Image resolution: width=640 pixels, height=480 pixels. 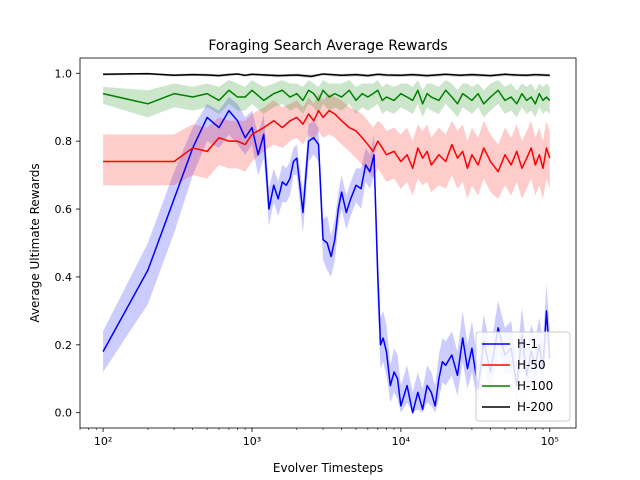 What do you see at coordinates (401, 441) in the screenshot?
I see `x-tick-label: 10⁴` at bounding box center [401, 441].